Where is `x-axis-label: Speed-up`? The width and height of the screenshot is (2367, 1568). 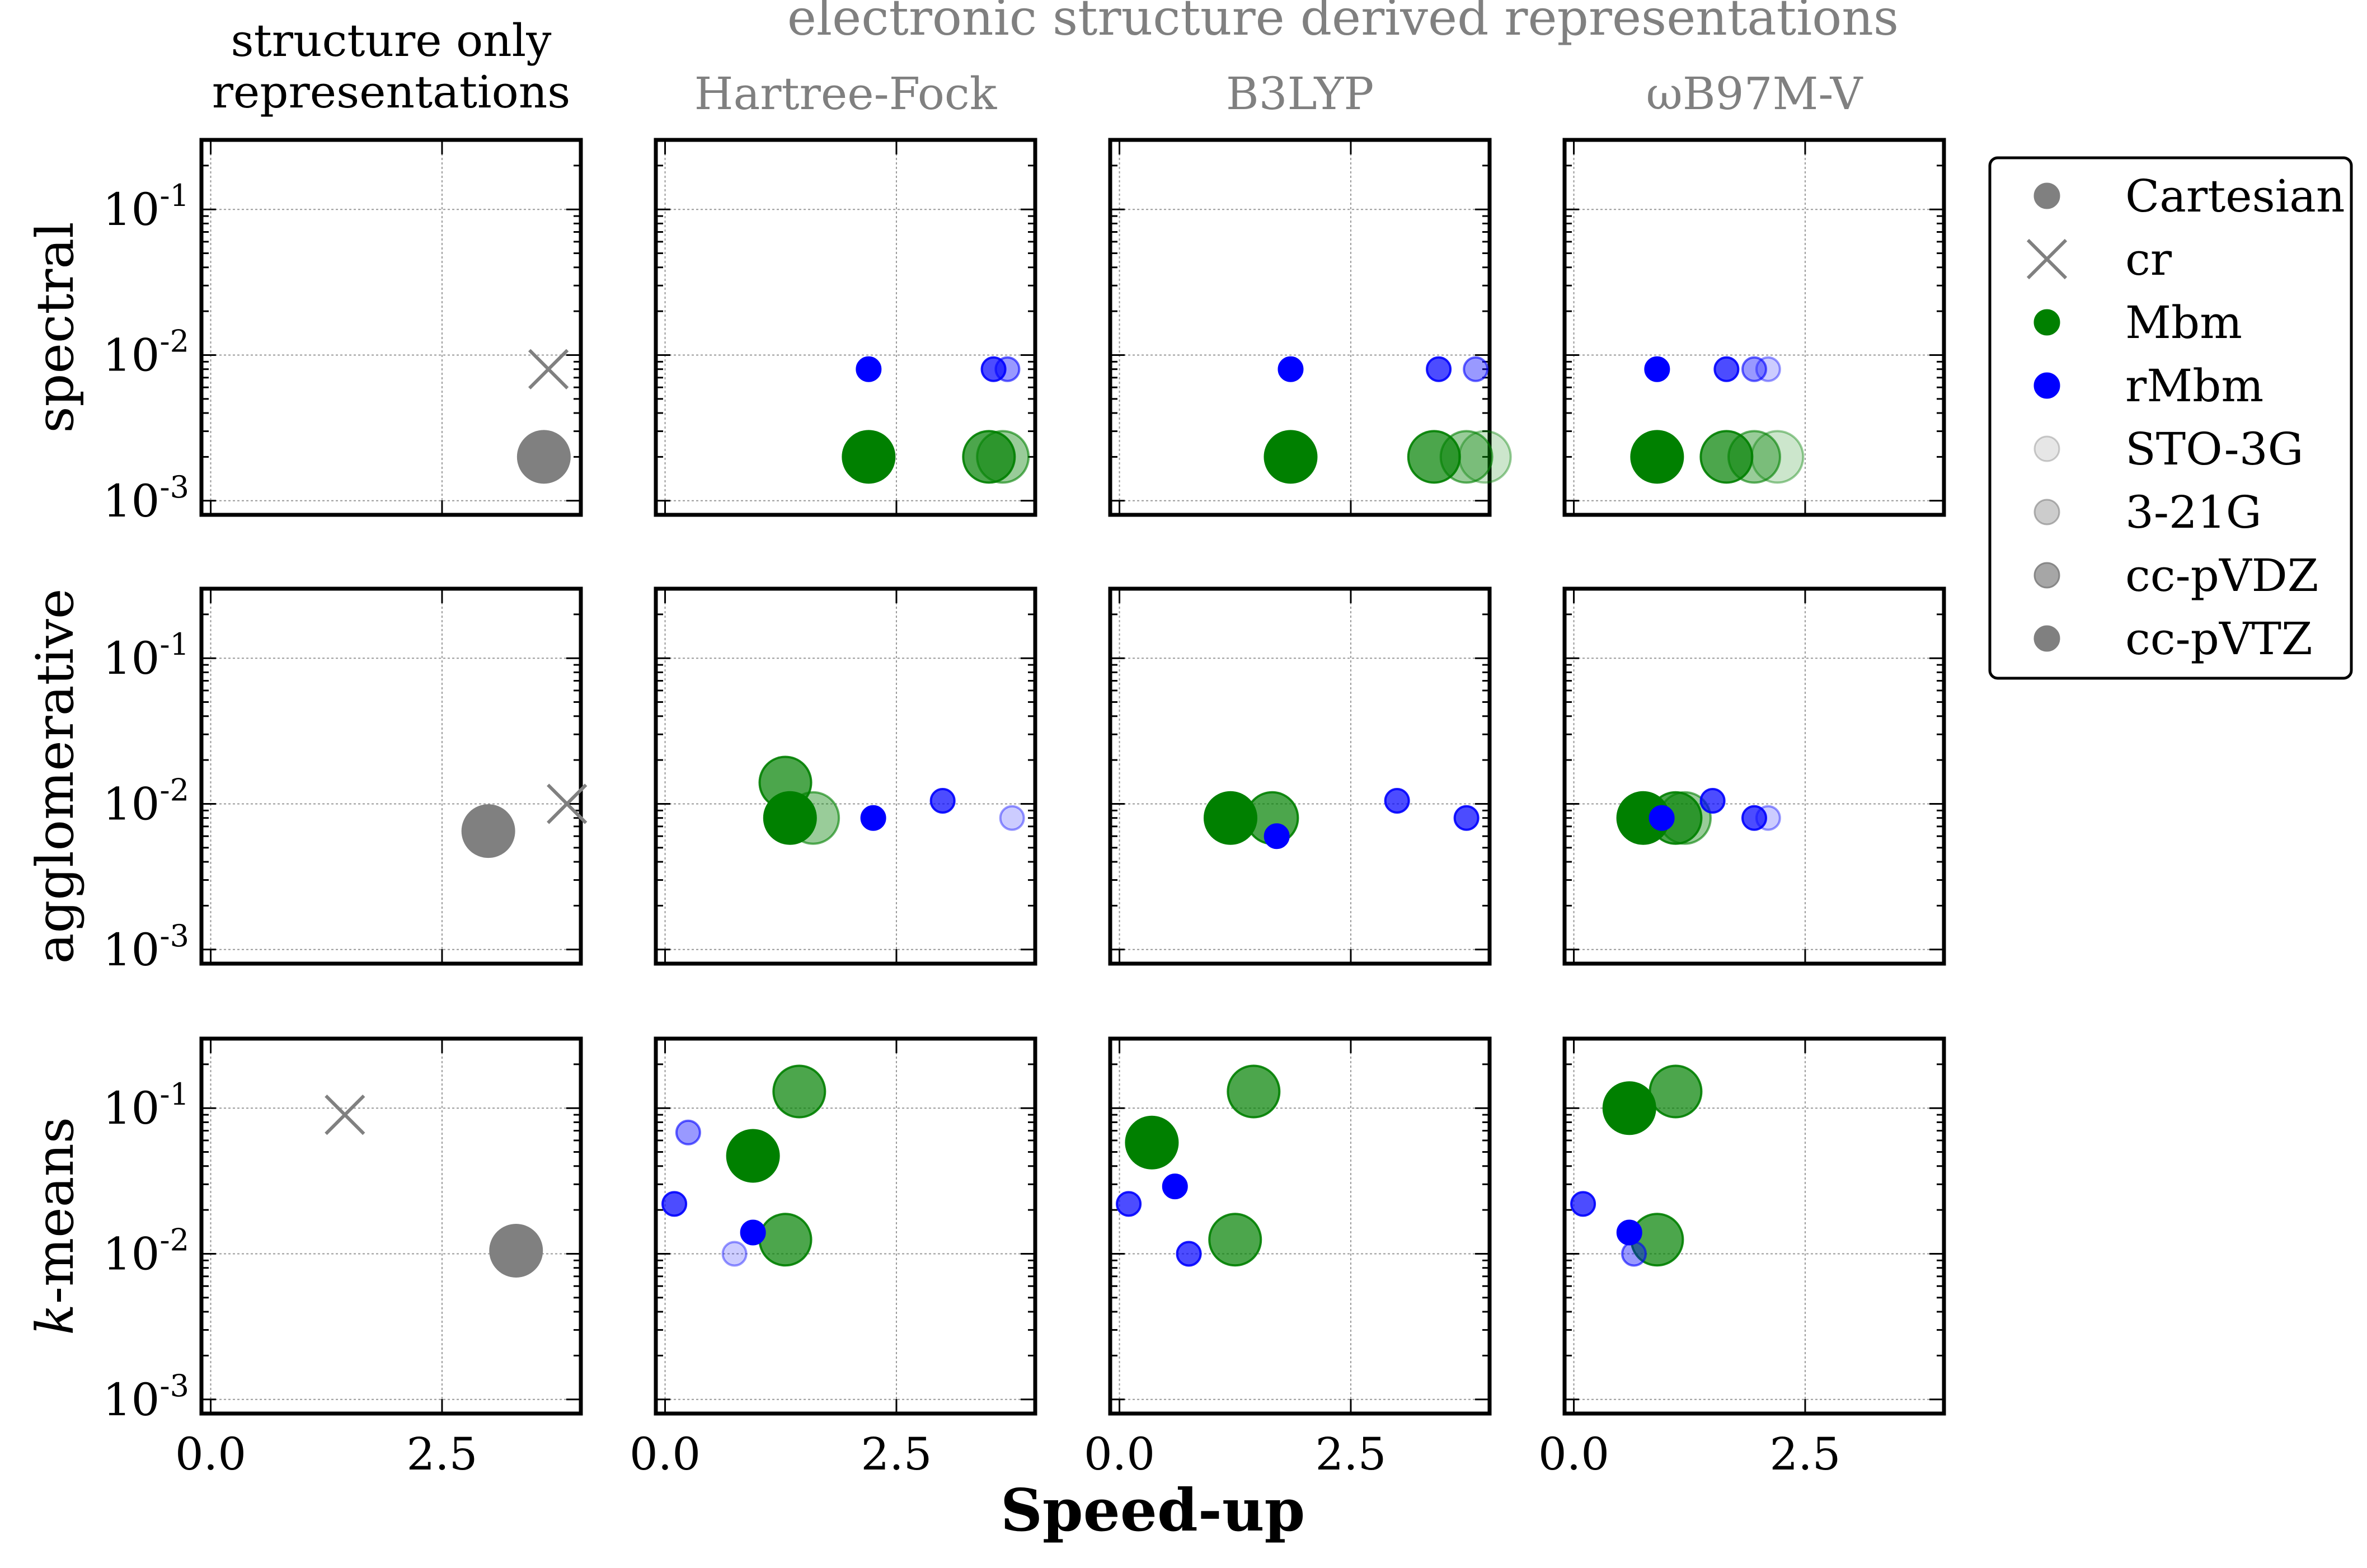 x-axis-label: Speed-up is located at coordinates (1153, 1510).